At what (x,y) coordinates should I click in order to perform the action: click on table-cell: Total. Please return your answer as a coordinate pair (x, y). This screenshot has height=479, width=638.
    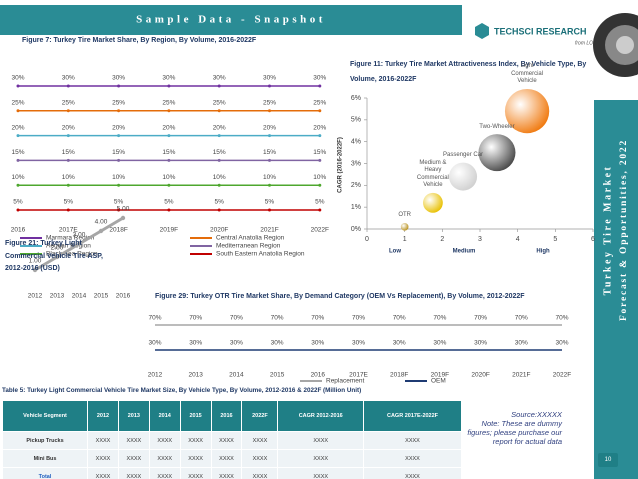
    Looking at the image, I should click on (45, 473).